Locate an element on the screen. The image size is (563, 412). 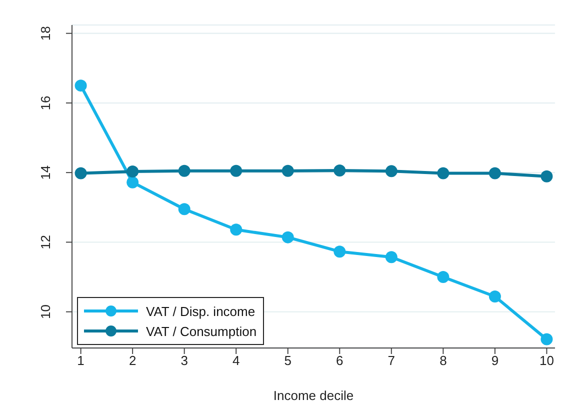
legend-label: VAT / Consumption is located at coordinates (201, 331).